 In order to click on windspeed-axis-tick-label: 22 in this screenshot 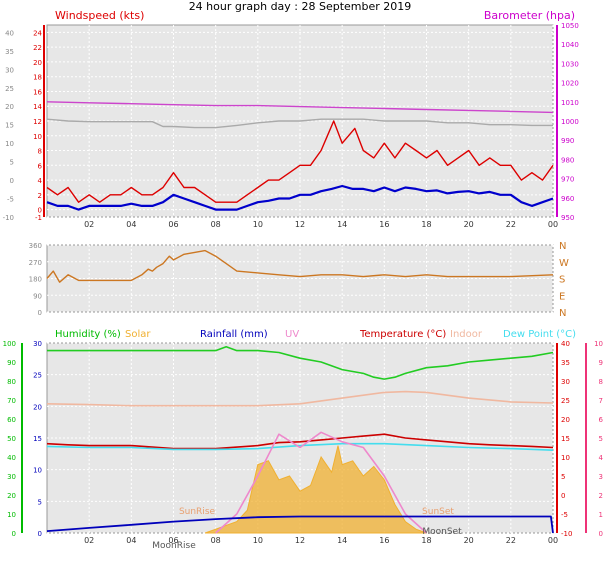, I will do `click(37, 48)`.